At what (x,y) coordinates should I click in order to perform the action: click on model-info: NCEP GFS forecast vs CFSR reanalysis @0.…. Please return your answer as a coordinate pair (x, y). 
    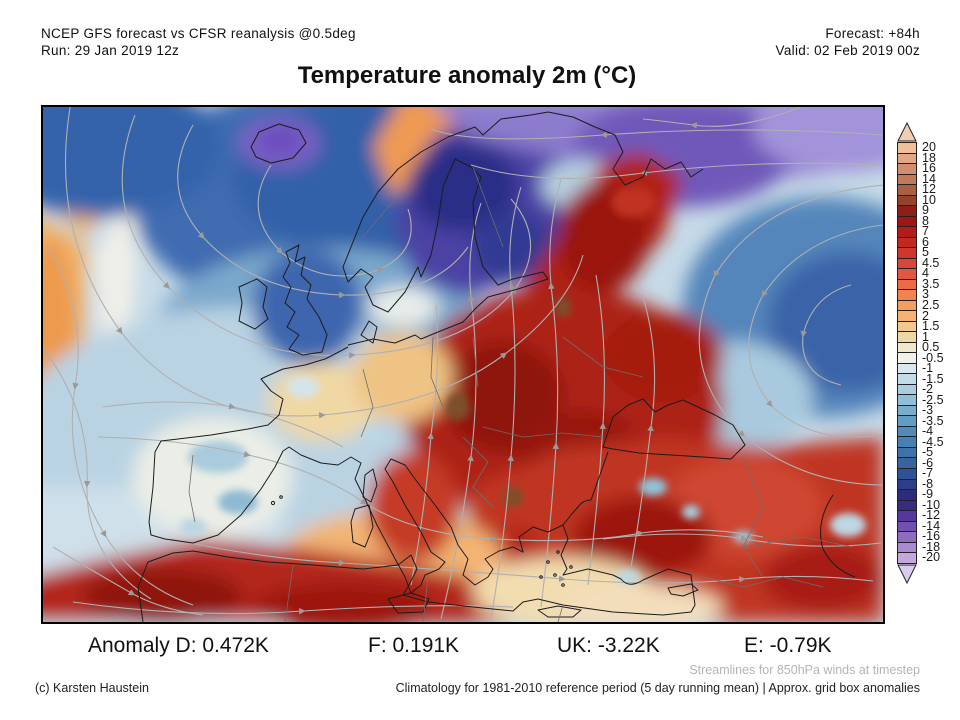
    Looking at the image, I should click on (198, 42).